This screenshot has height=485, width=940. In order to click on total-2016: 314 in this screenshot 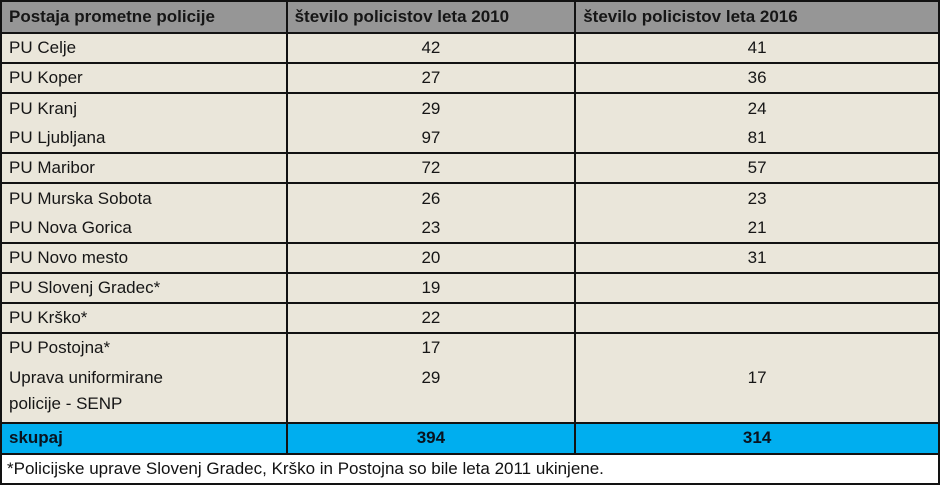, I will do `click(756, 437)`.